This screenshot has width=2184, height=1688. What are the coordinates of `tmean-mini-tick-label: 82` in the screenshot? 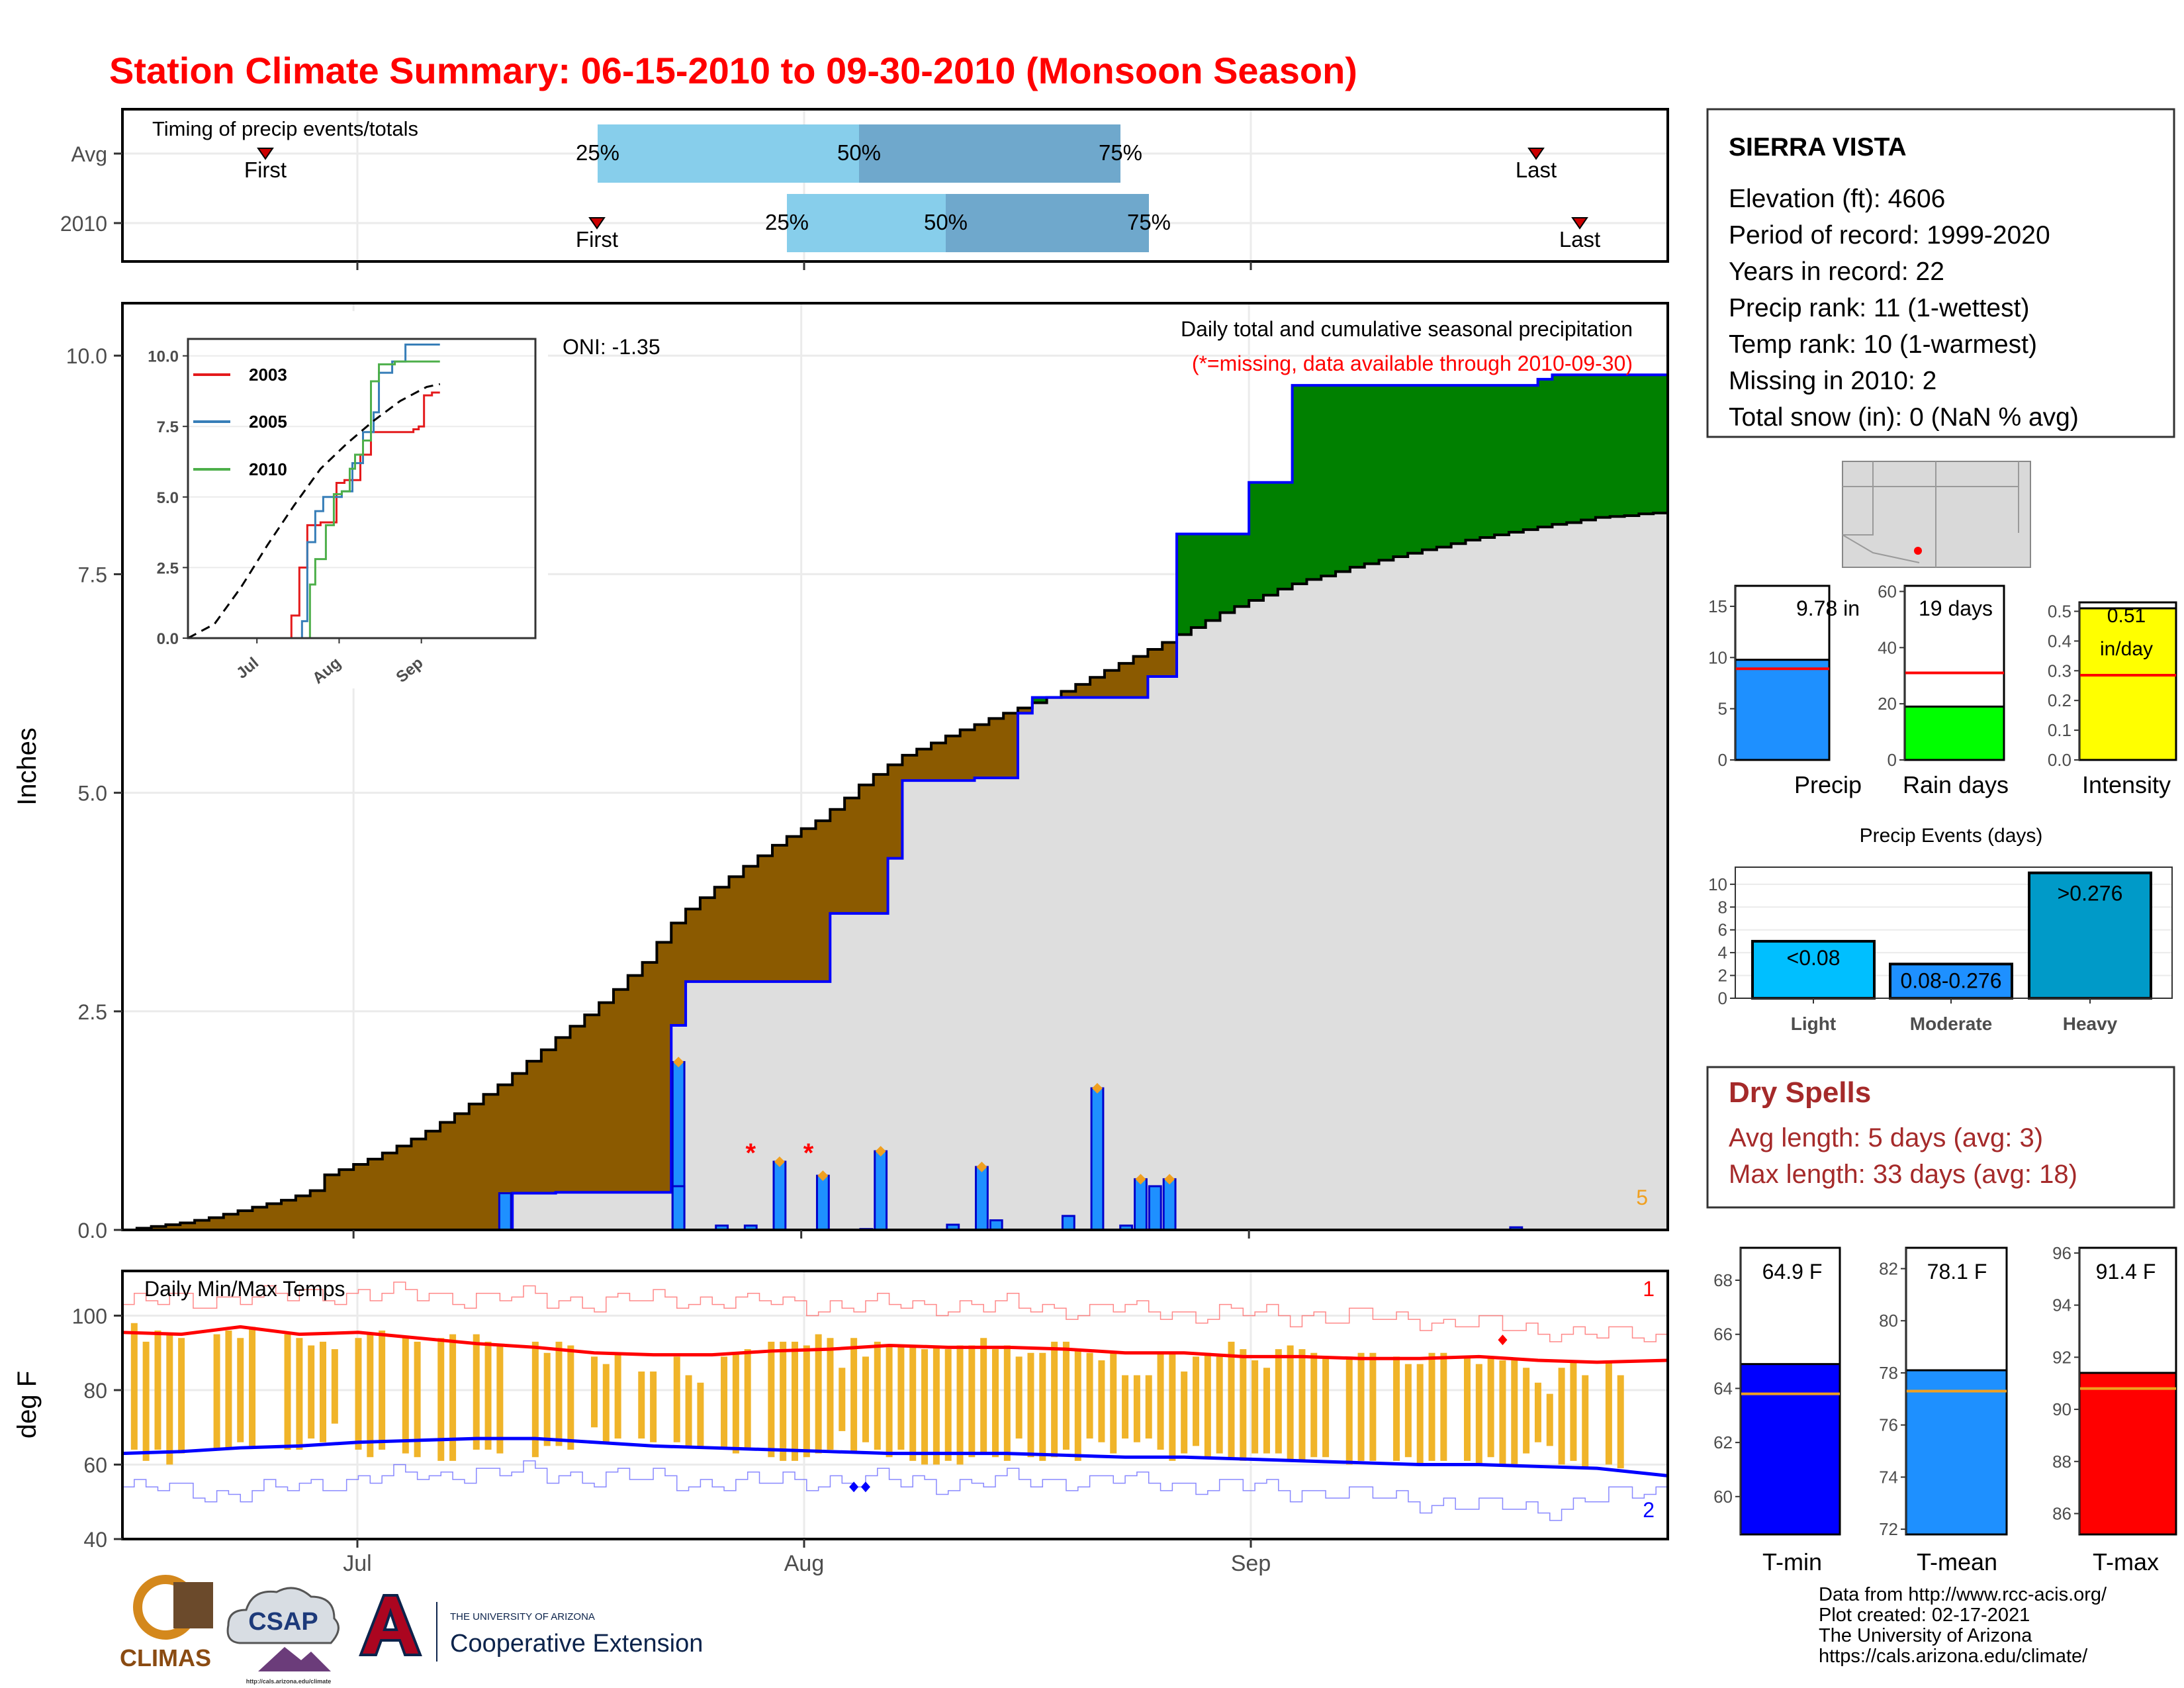 It's located at (1888, 1268).